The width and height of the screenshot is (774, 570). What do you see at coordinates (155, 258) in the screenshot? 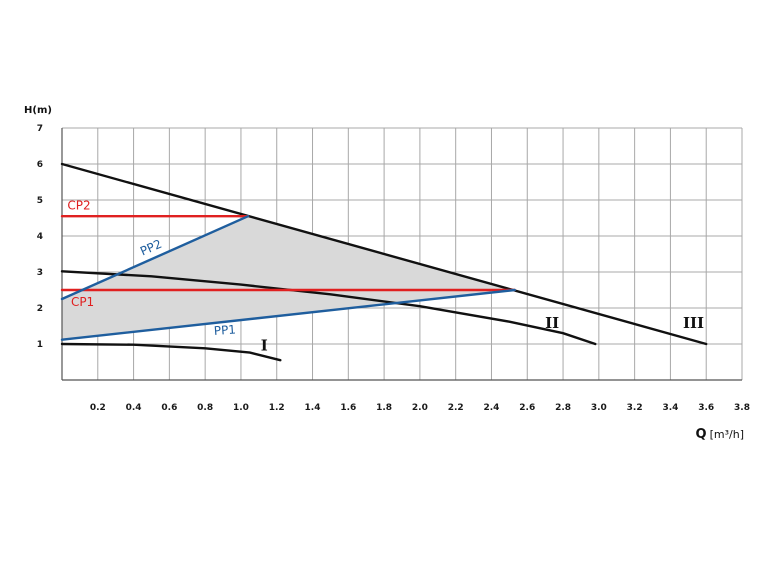
I see `series-line-pp2` at bounding box center [155, 258].